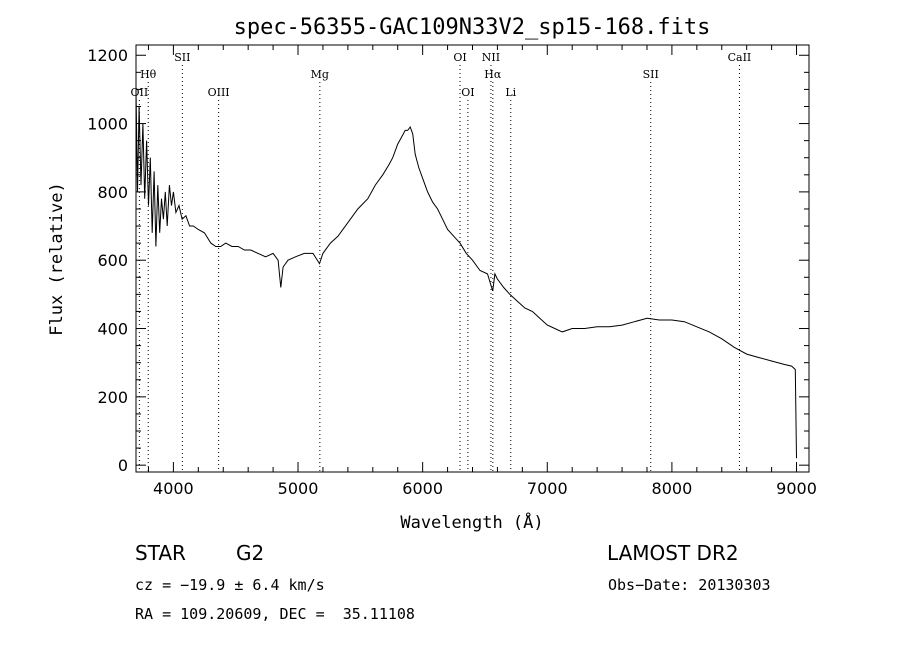 This screenshot has height=650, width=900. What do you see at coordinates (219, 92) in the screenshot?
I see `line-id-label: OIII` at bounding box center [219, 92].